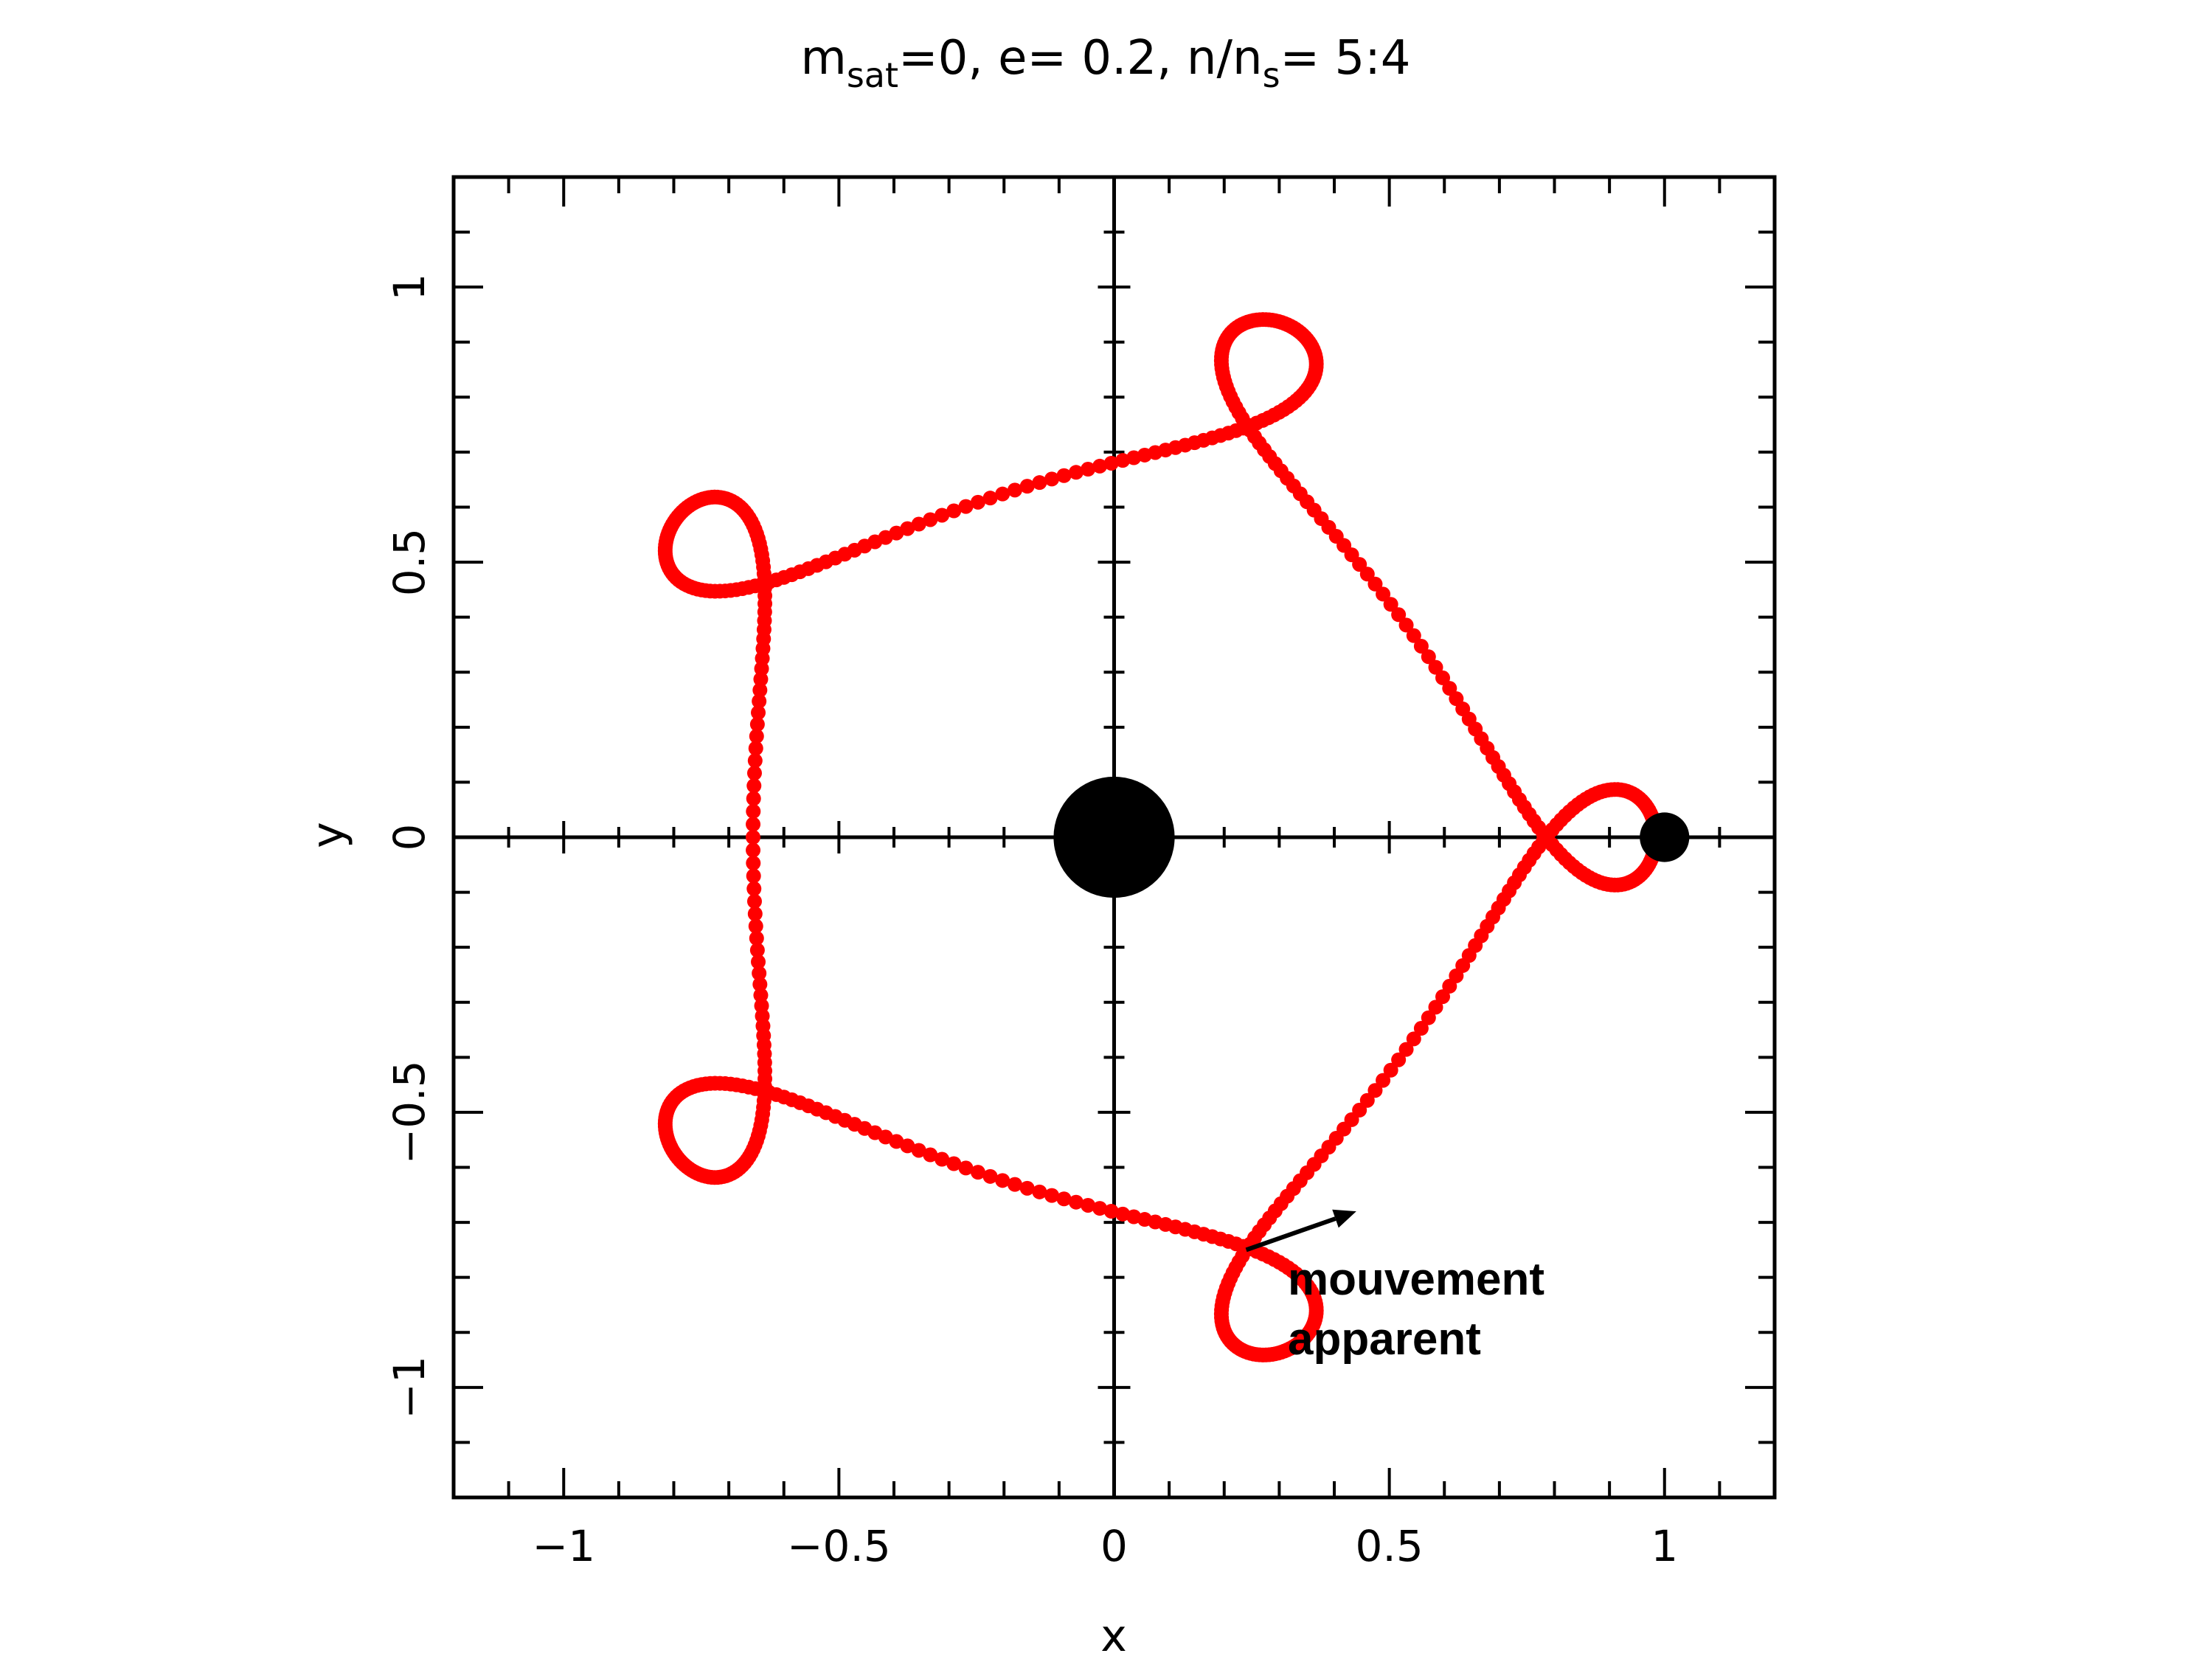  I want to click on y-tick-labels: −1 −0.5 0 0.5 1, so click(409, 846).